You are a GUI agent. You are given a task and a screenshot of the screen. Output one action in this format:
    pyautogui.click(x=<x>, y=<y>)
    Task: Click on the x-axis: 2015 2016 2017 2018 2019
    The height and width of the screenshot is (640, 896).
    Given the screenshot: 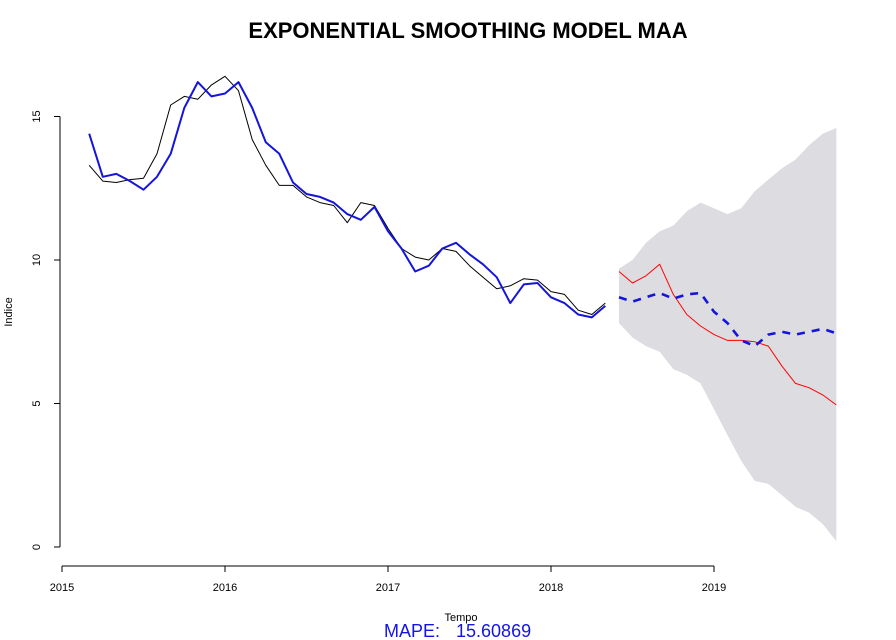 What is the action you would take?
    pyautogui.click(x=388, y=579)
    